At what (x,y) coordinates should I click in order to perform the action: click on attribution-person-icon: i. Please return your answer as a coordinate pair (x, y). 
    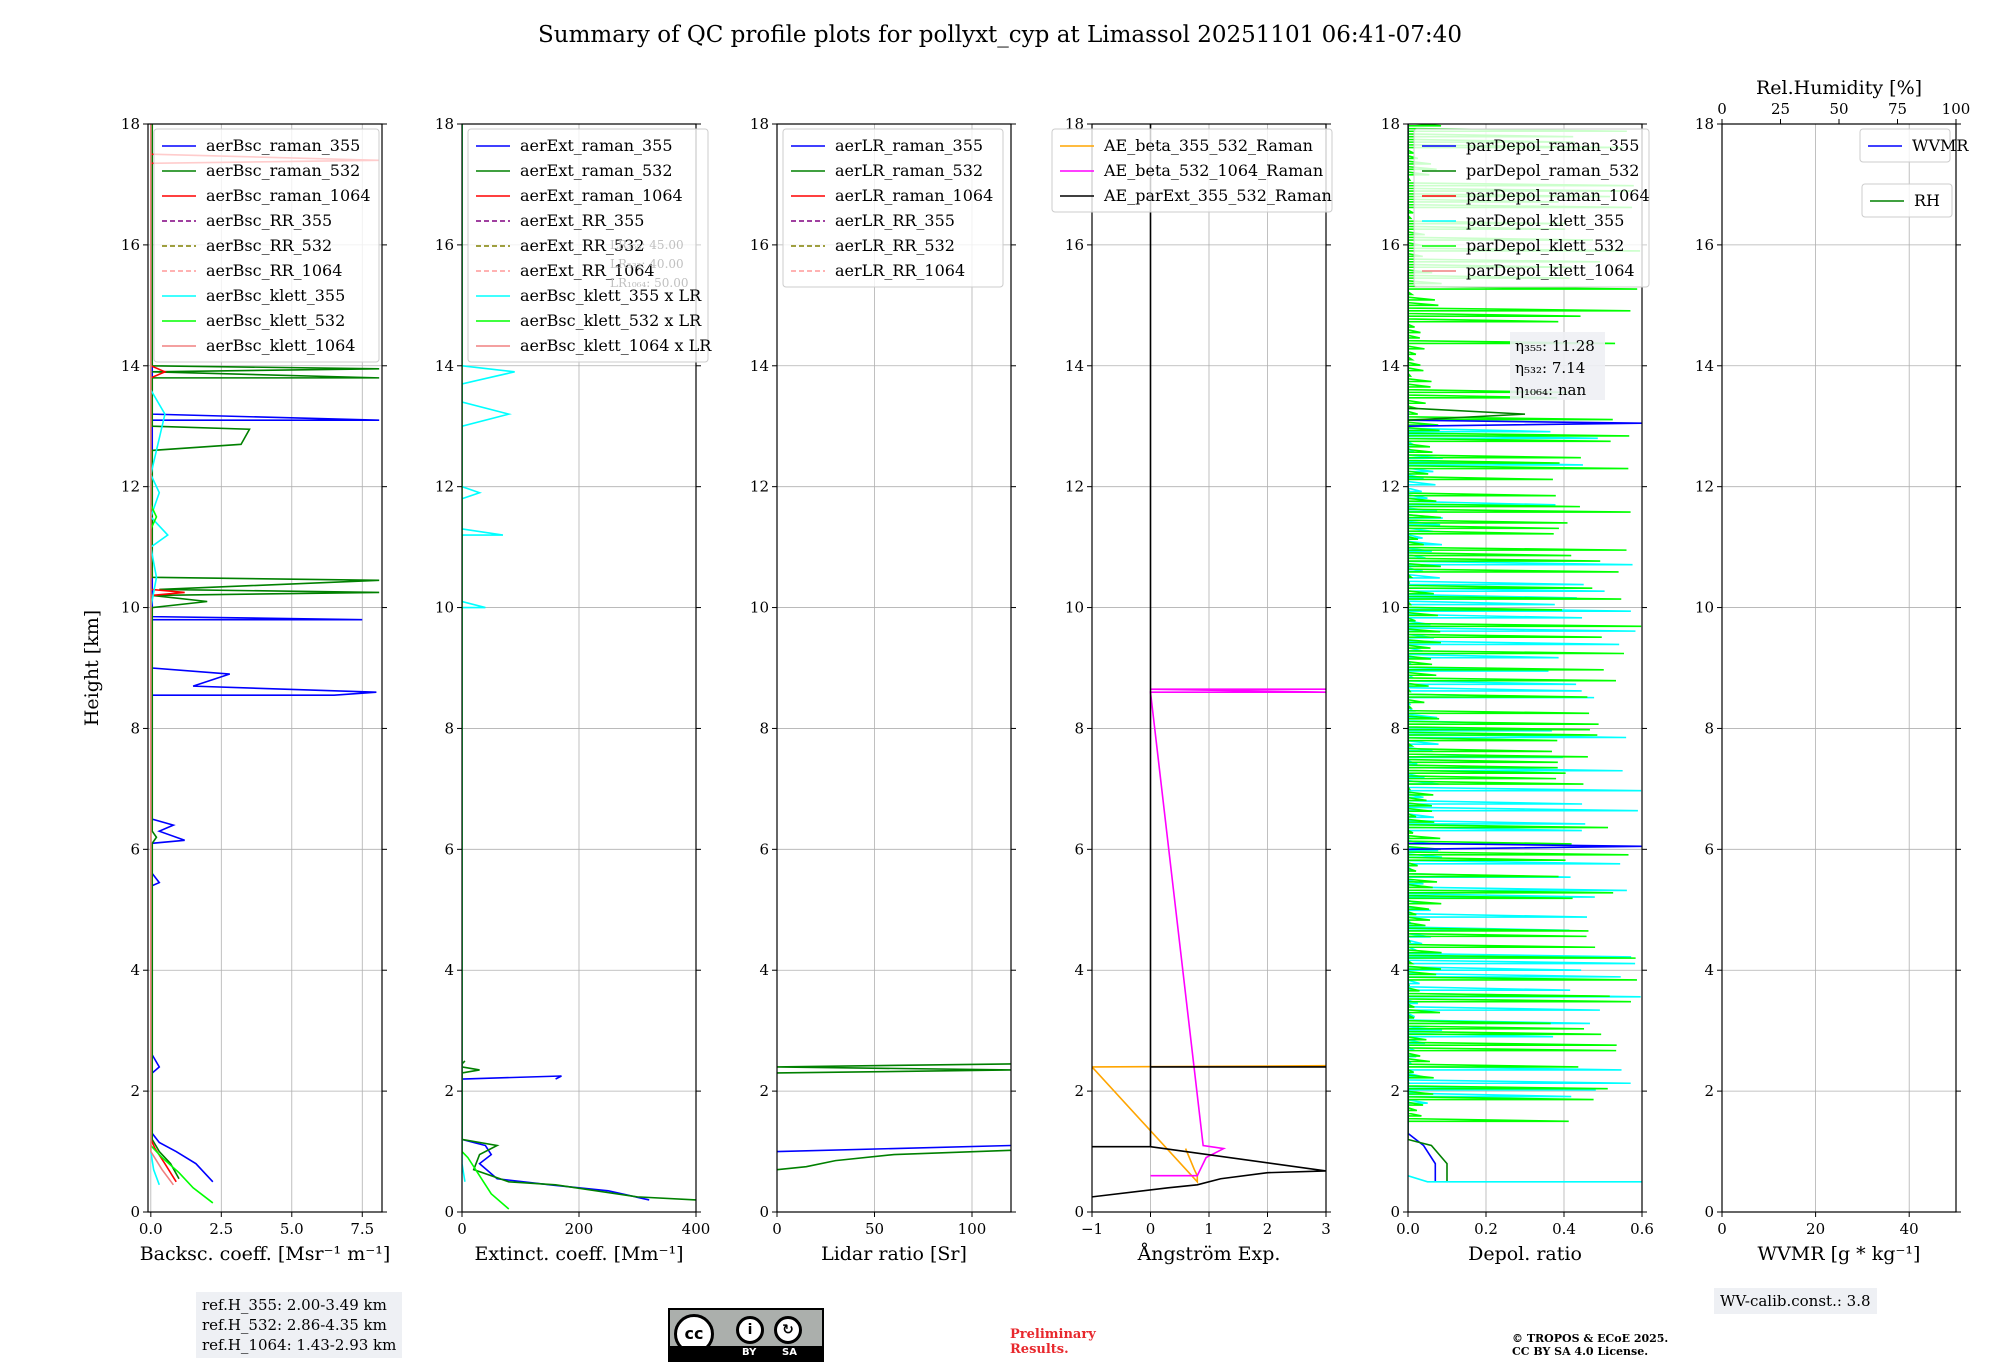
    Looking at the image, I should click on (750, 1330).